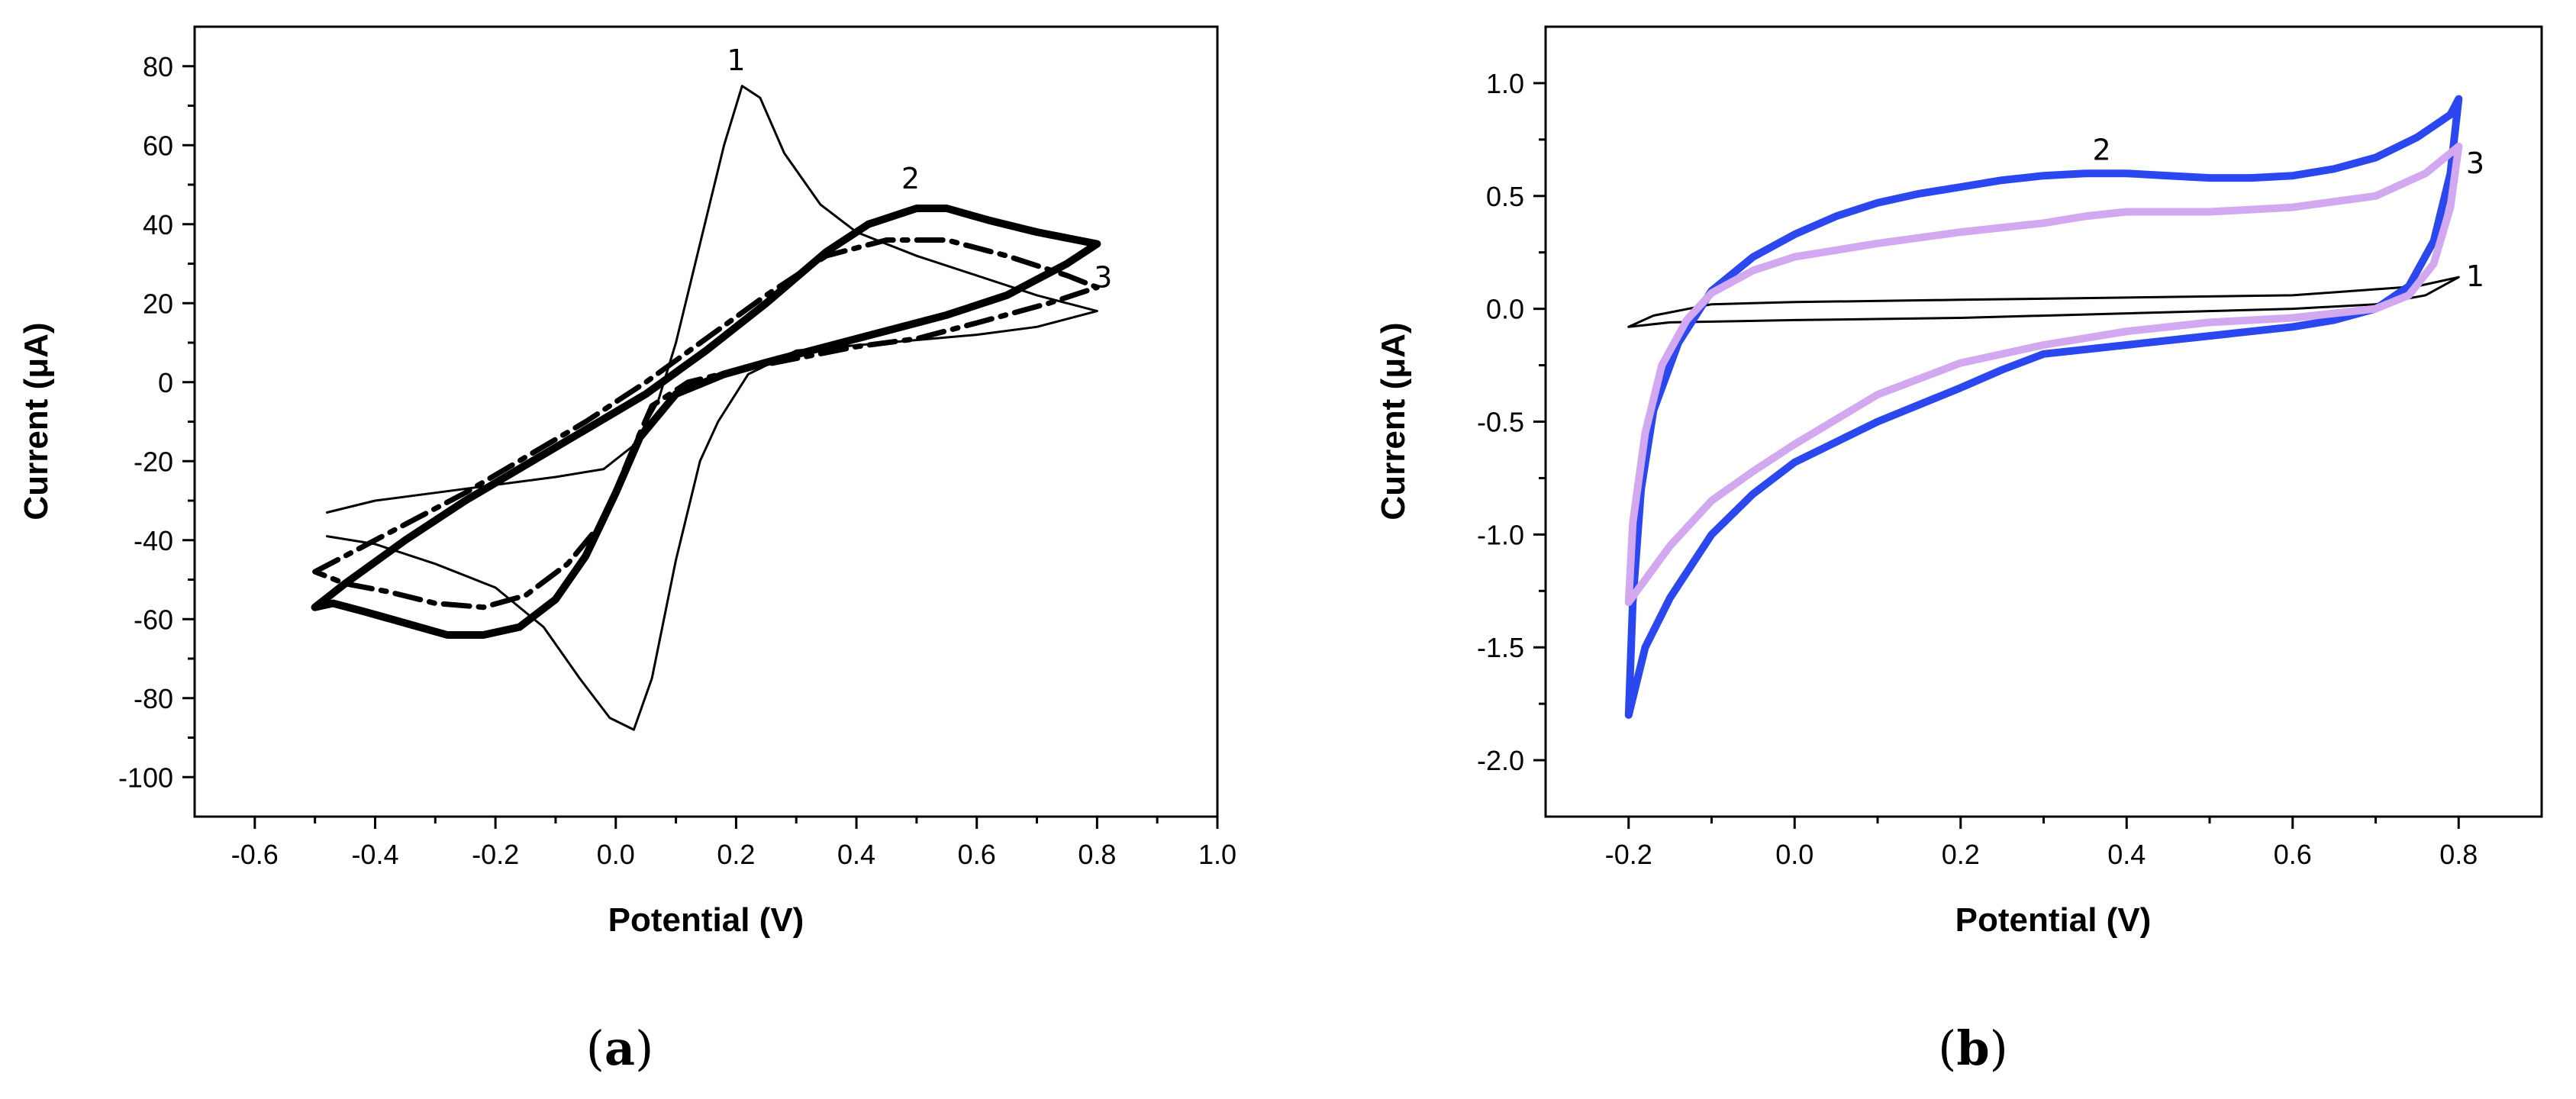  Describe the element at coordinates (1961, 854) in the screenshot. I see `chart-b-x-tick-label: 0.2` at that location.